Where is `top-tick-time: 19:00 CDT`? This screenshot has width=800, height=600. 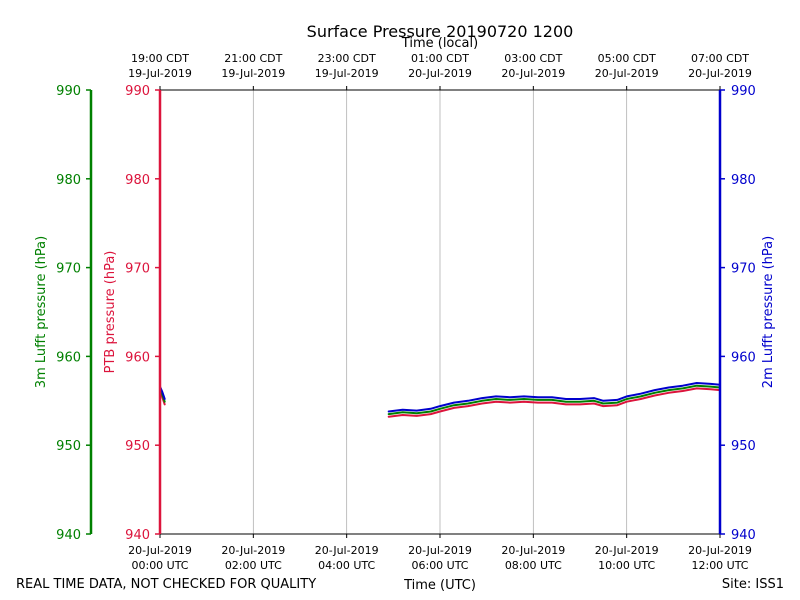
top-tick-time: 19:00 CDT is located at coordinates (160, 58).